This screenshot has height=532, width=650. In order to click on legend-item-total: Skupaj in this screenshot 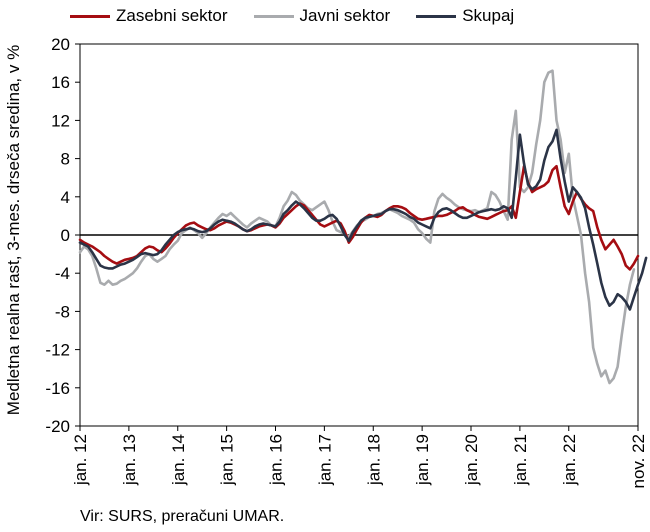, I will do `click(465, 16)`.